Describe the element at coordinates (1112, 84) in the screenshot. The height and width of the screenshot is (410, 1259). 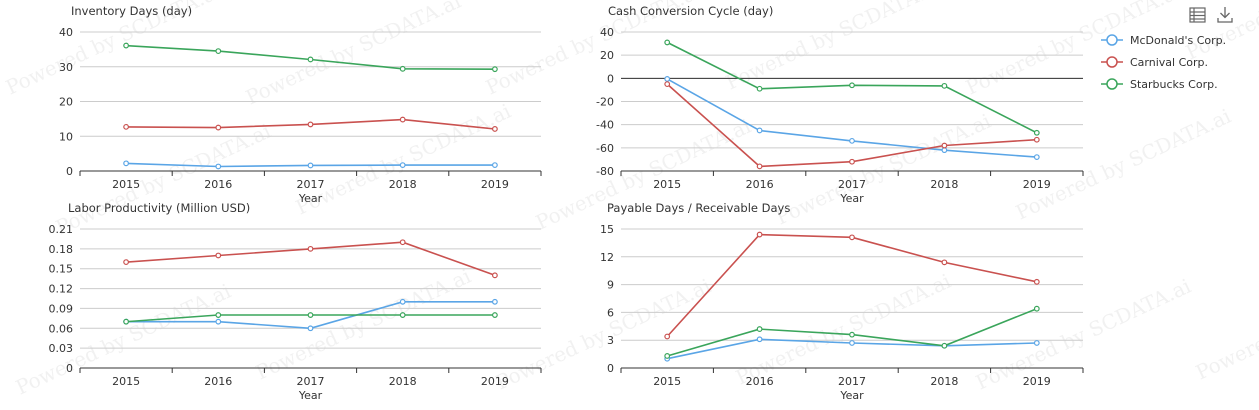
I see `legend-marker-starbucks` at that location.